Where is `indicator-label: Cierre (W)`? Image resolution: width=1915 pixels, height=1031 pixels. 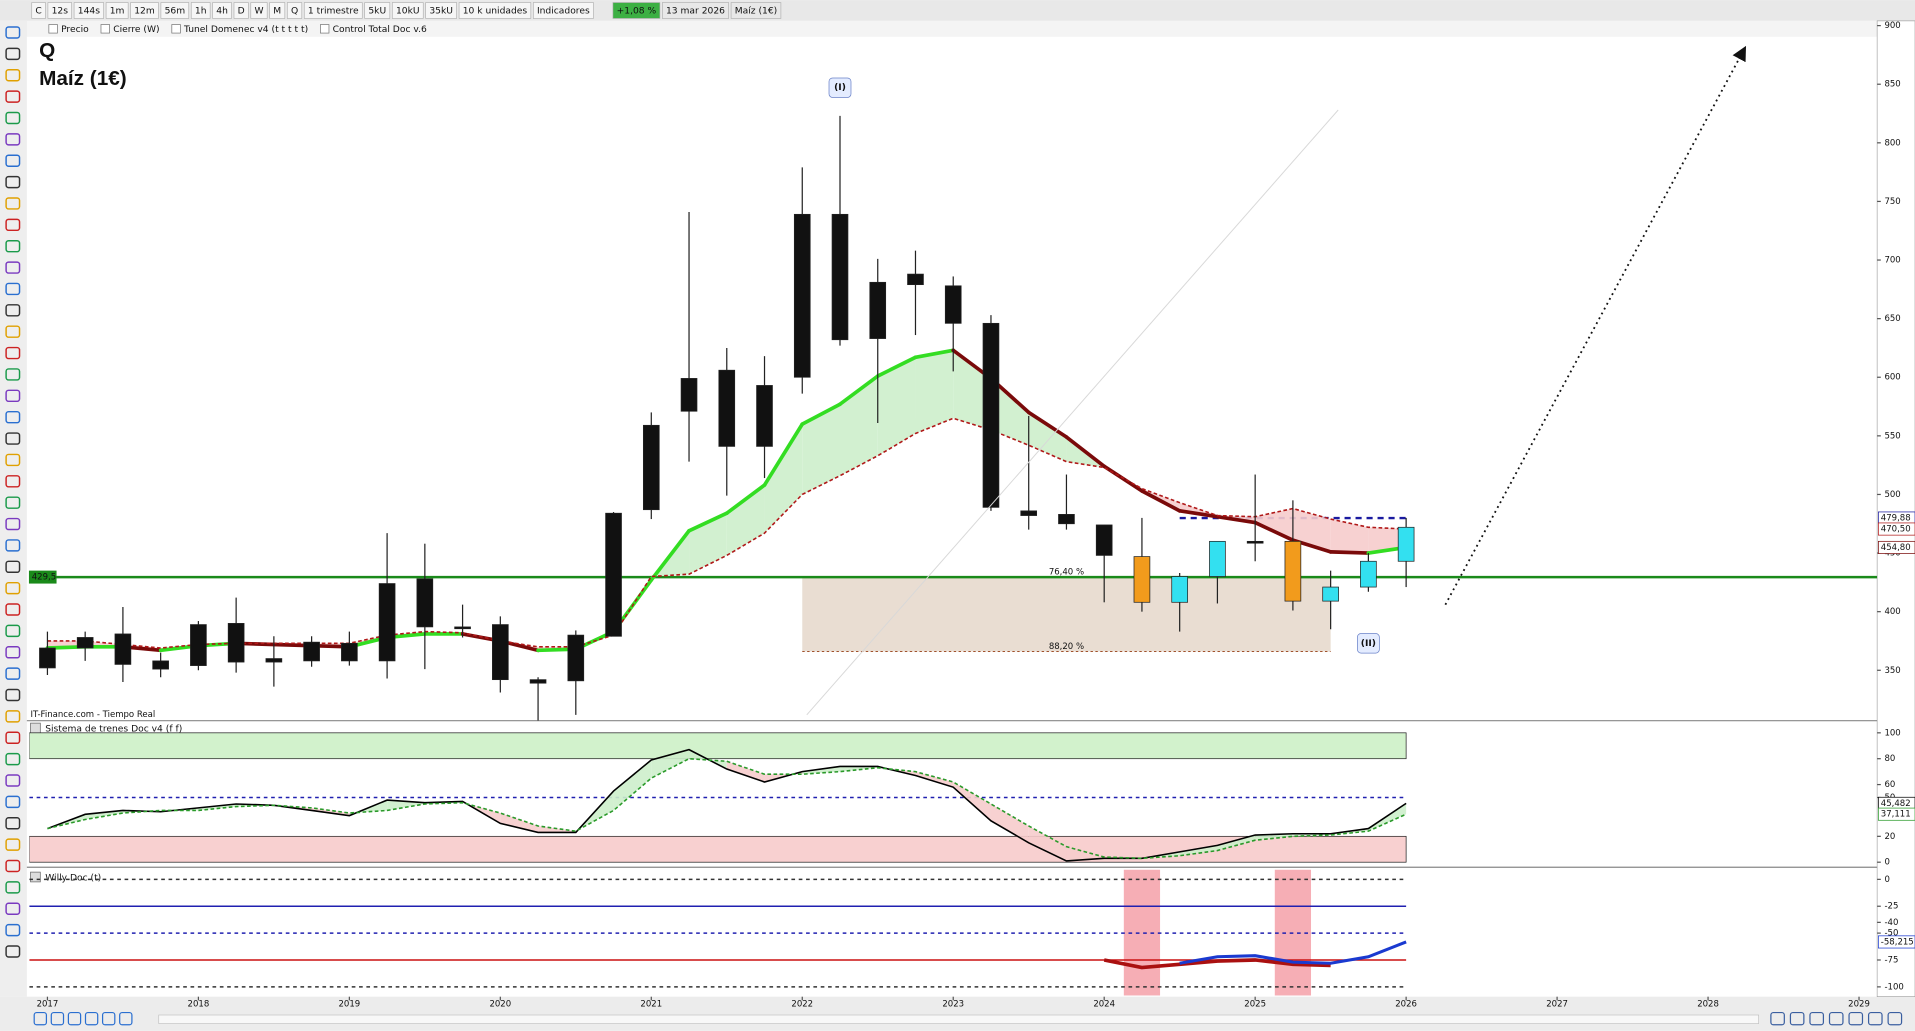
indicator-label: Cierre (W) is located at coordinates (136, 30).